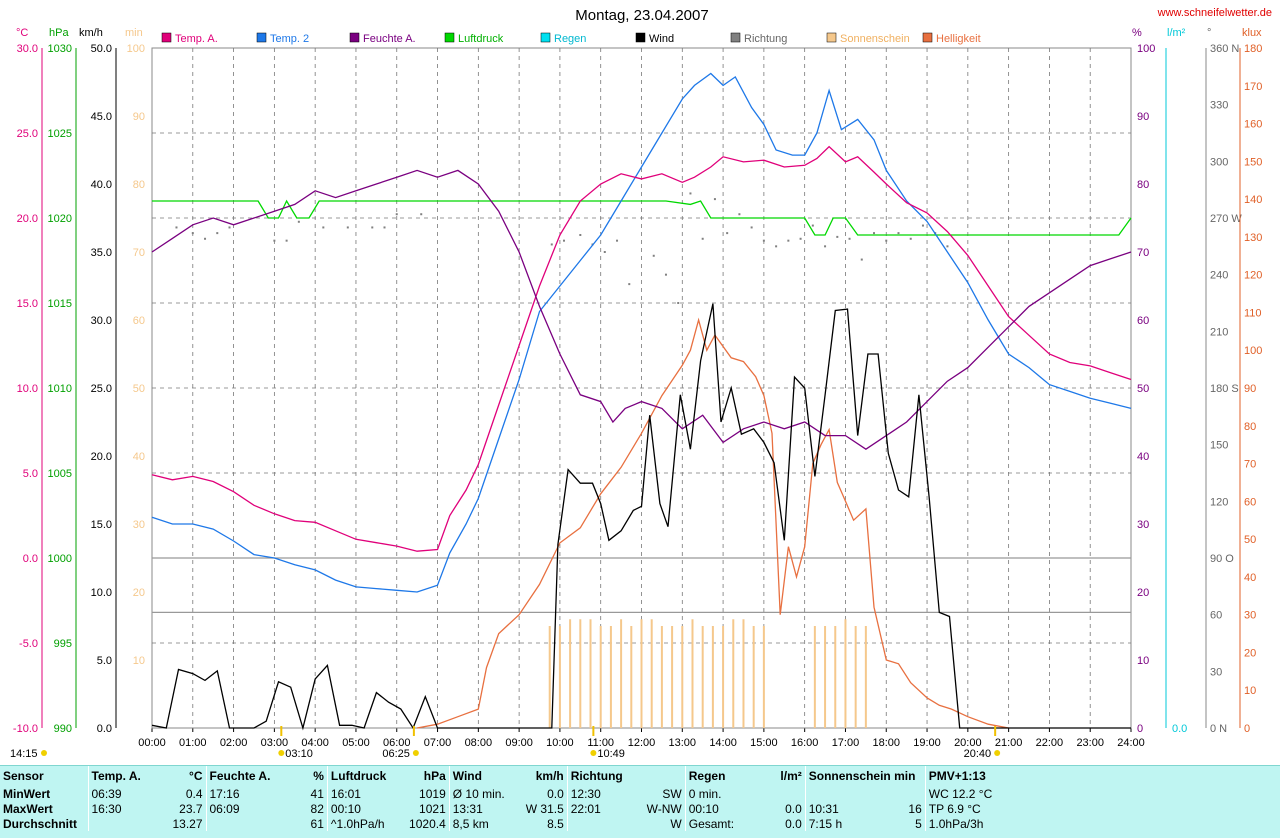  Describe the element at coordinates (27, 49) in the screenshot. I see `temp-axis-tick: 30.0` at that location.